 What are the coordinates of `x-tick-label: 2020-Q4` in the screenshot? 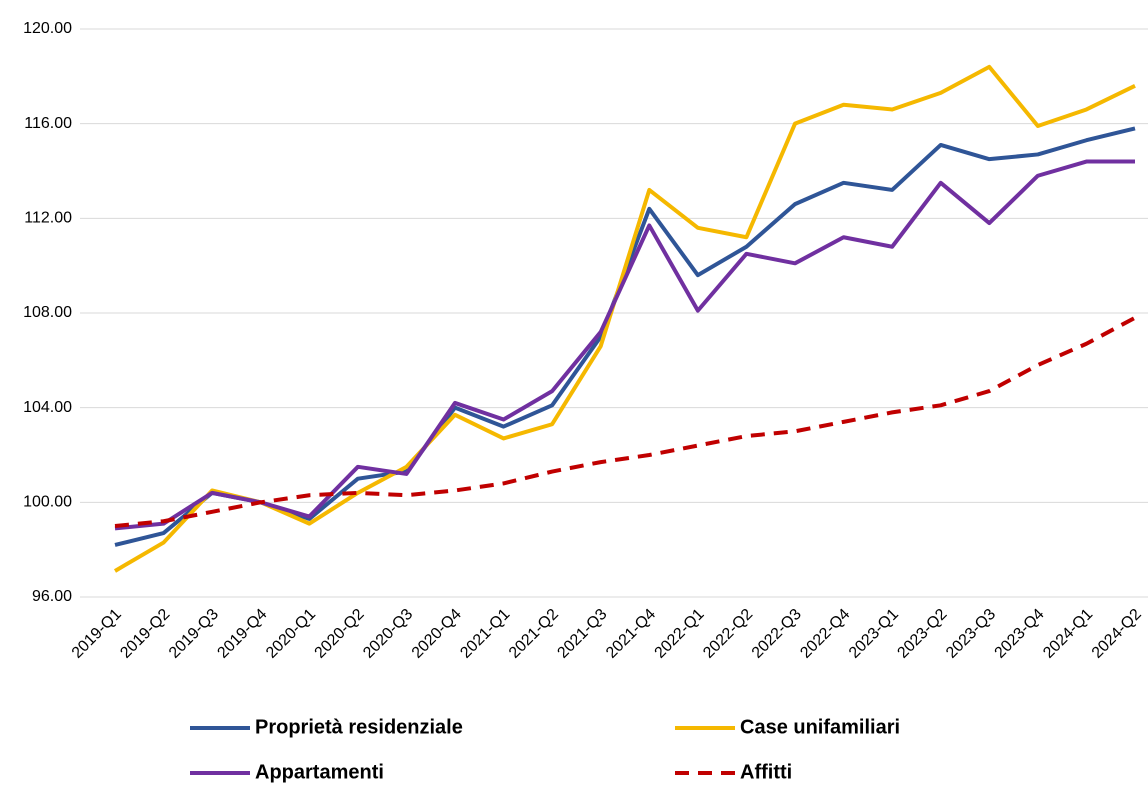 It's located at (437, 634).